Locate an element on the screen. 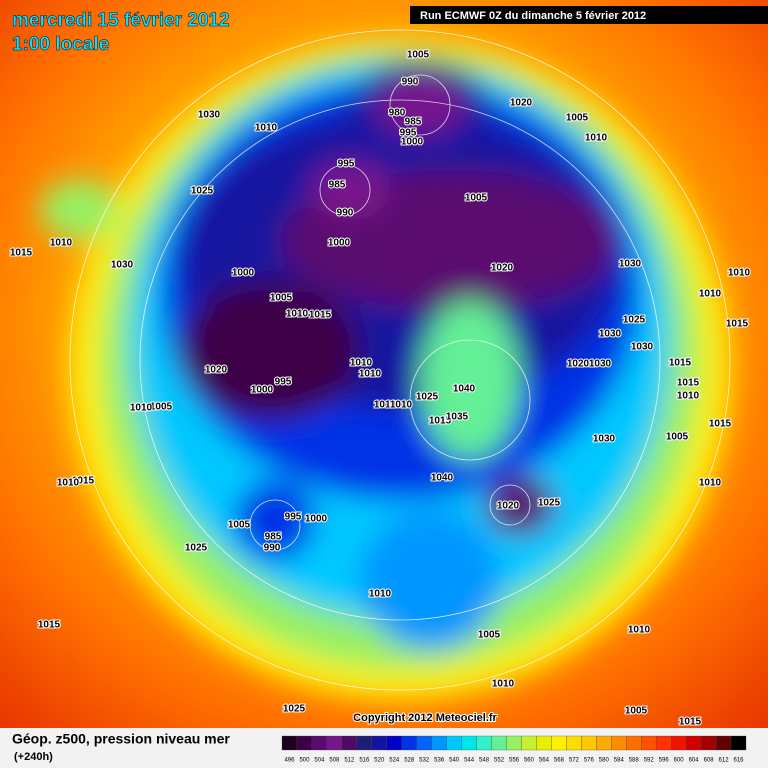  lead-time: (+240h) is located at coordinates (33, 757).